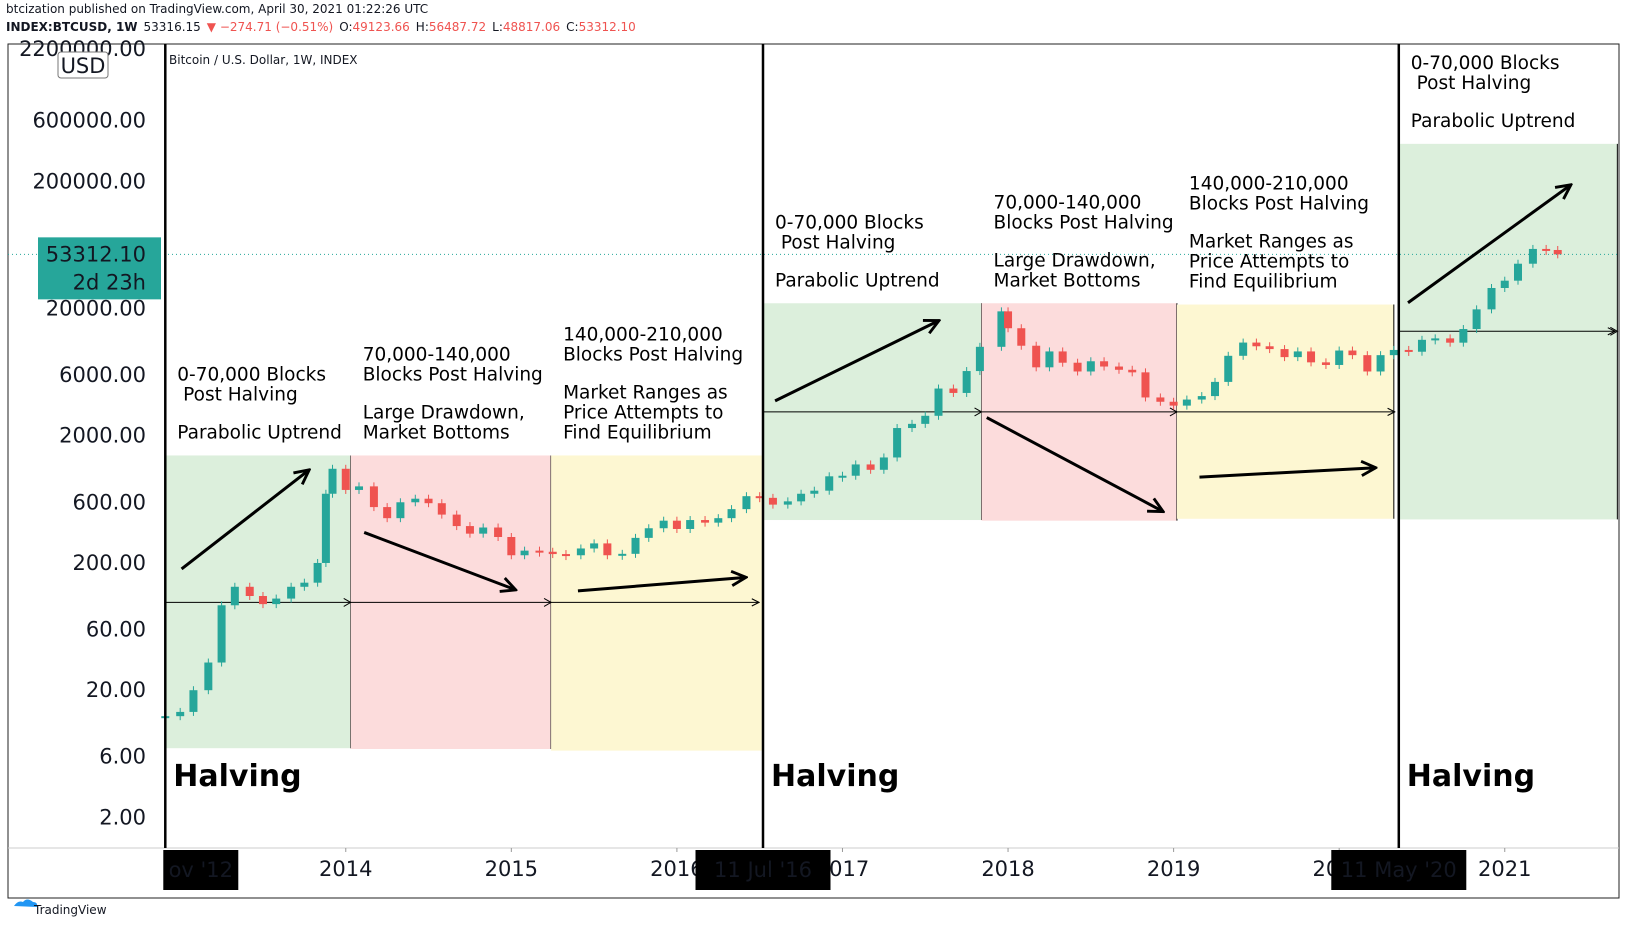 The width and height of the screenshot is (1627, 933). I want to click on y-tick-label: 600.00, so click(109, 502).